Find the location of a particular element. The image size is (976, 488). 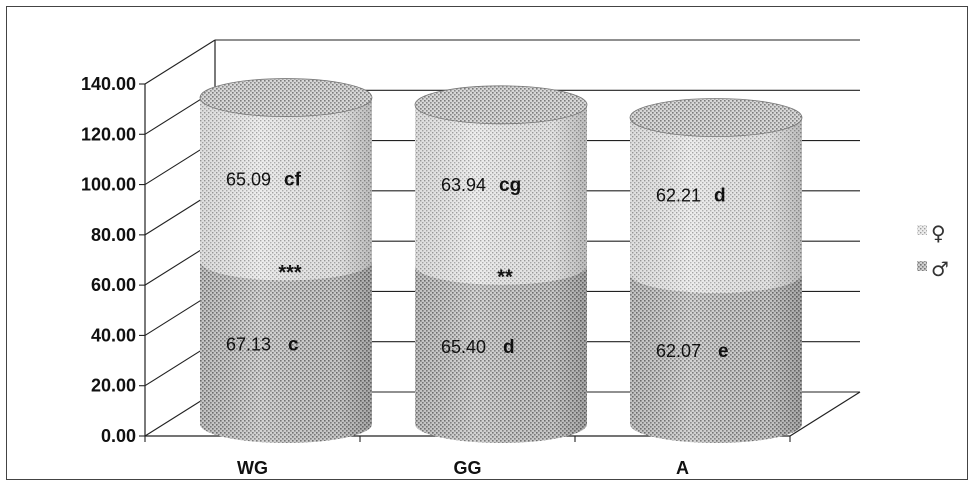

data-label-male-letter: d is located at coordinates (509, 347).